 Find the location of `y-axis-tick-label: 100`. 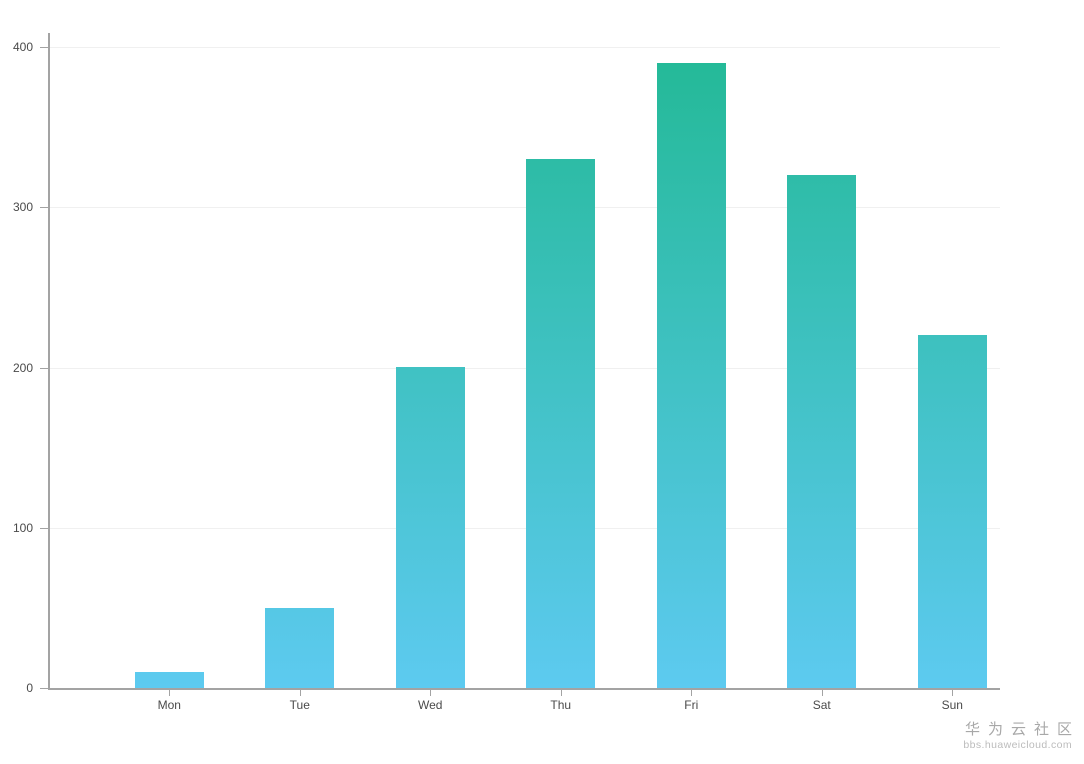

y-axis-tick-label: 100 is located at coordinates (22, 527).